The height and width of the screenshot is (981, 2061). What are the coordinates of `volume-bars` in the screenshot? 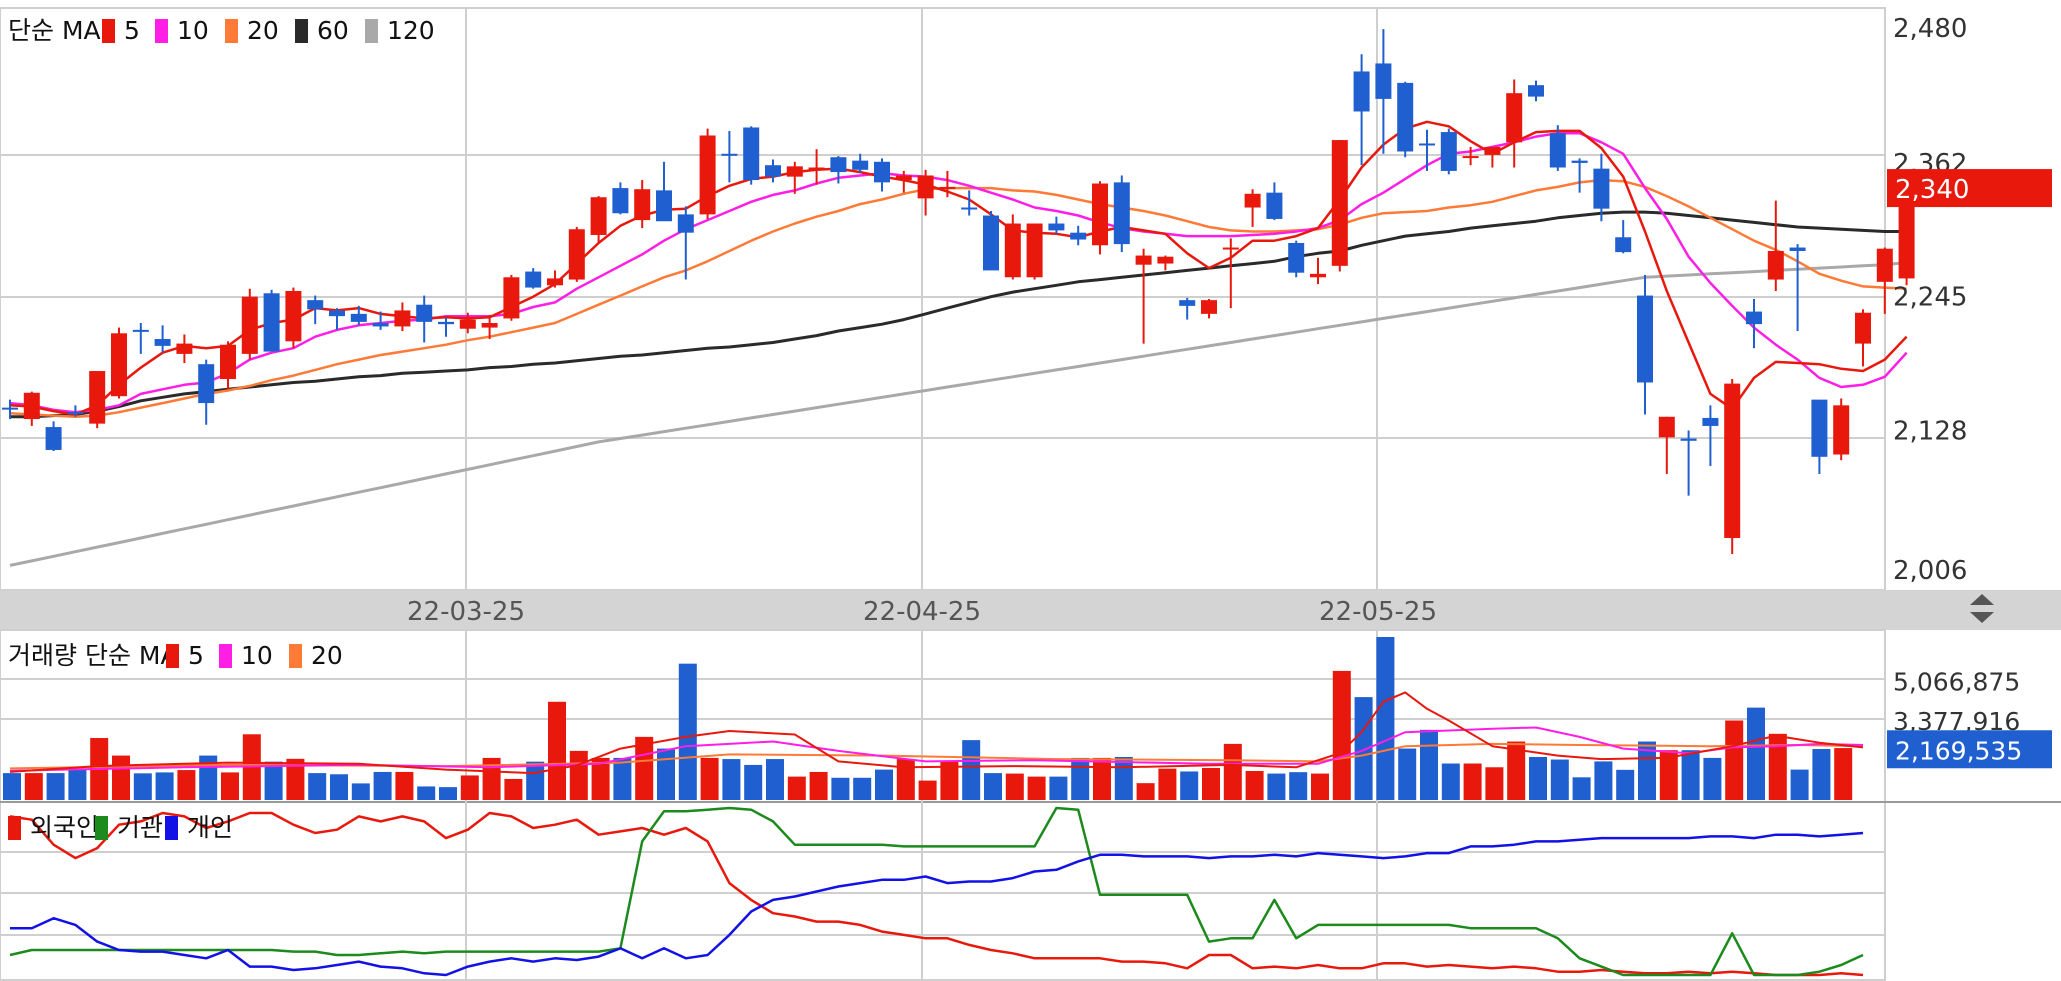 It's located at (928, 718).